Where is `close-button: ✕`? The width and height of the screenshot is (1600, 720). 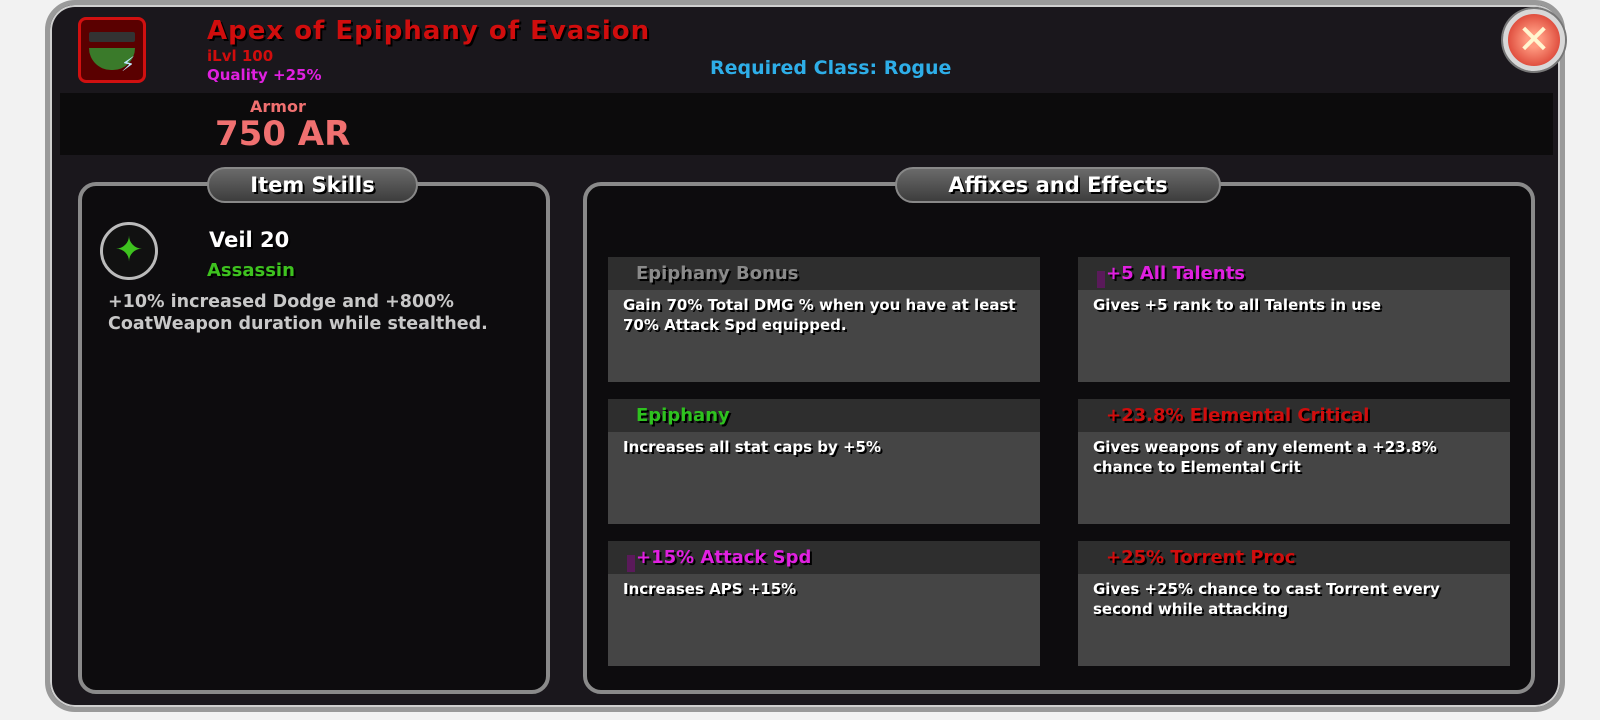
close-button: ✕ is located at coordinates (1534, 40).